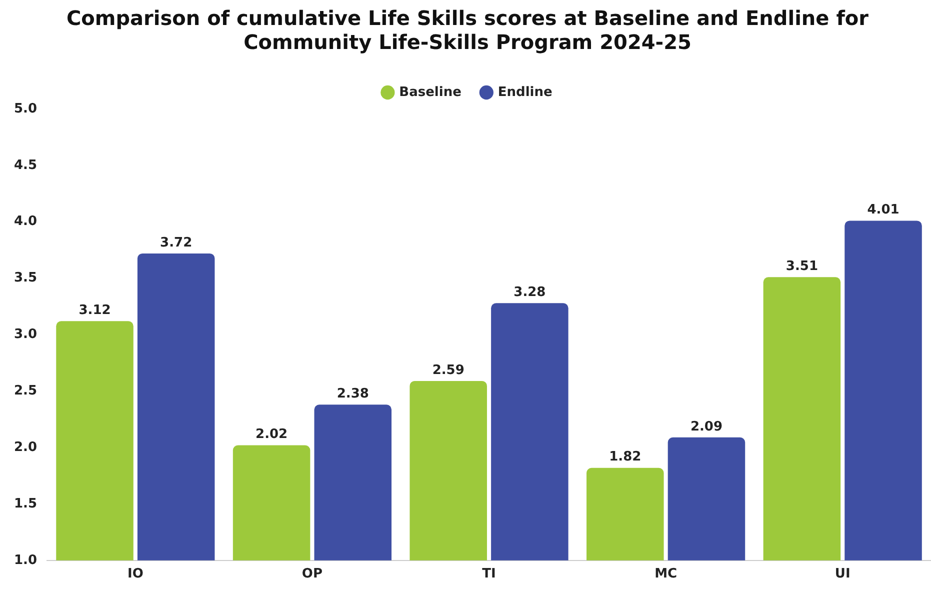 This screenshot has width=931, height=592. Describe the element at coordinates (26, 504) in the screenshot. I see `y-tick-label: 1.5` at that location.